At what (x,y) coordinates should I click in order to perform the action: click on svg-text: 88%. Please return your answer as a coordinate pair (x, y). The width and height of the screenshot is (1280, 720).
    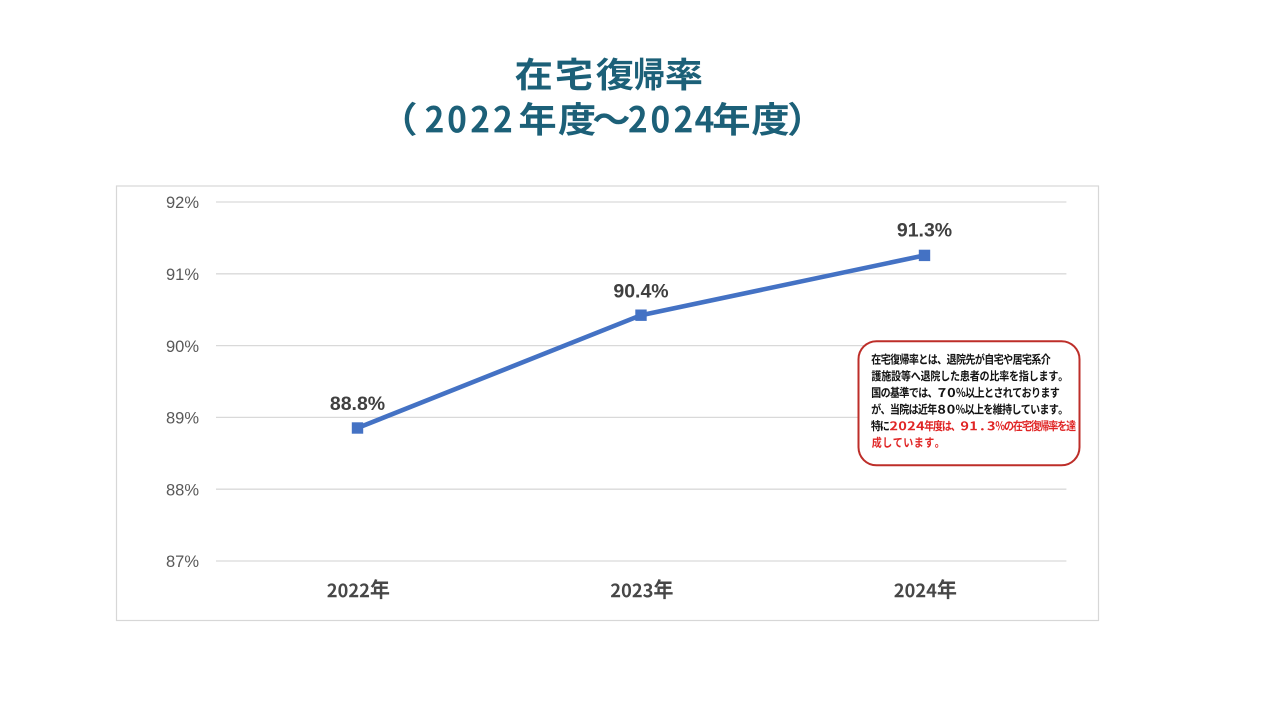
    Looking at the image, I should click on (182, 490).